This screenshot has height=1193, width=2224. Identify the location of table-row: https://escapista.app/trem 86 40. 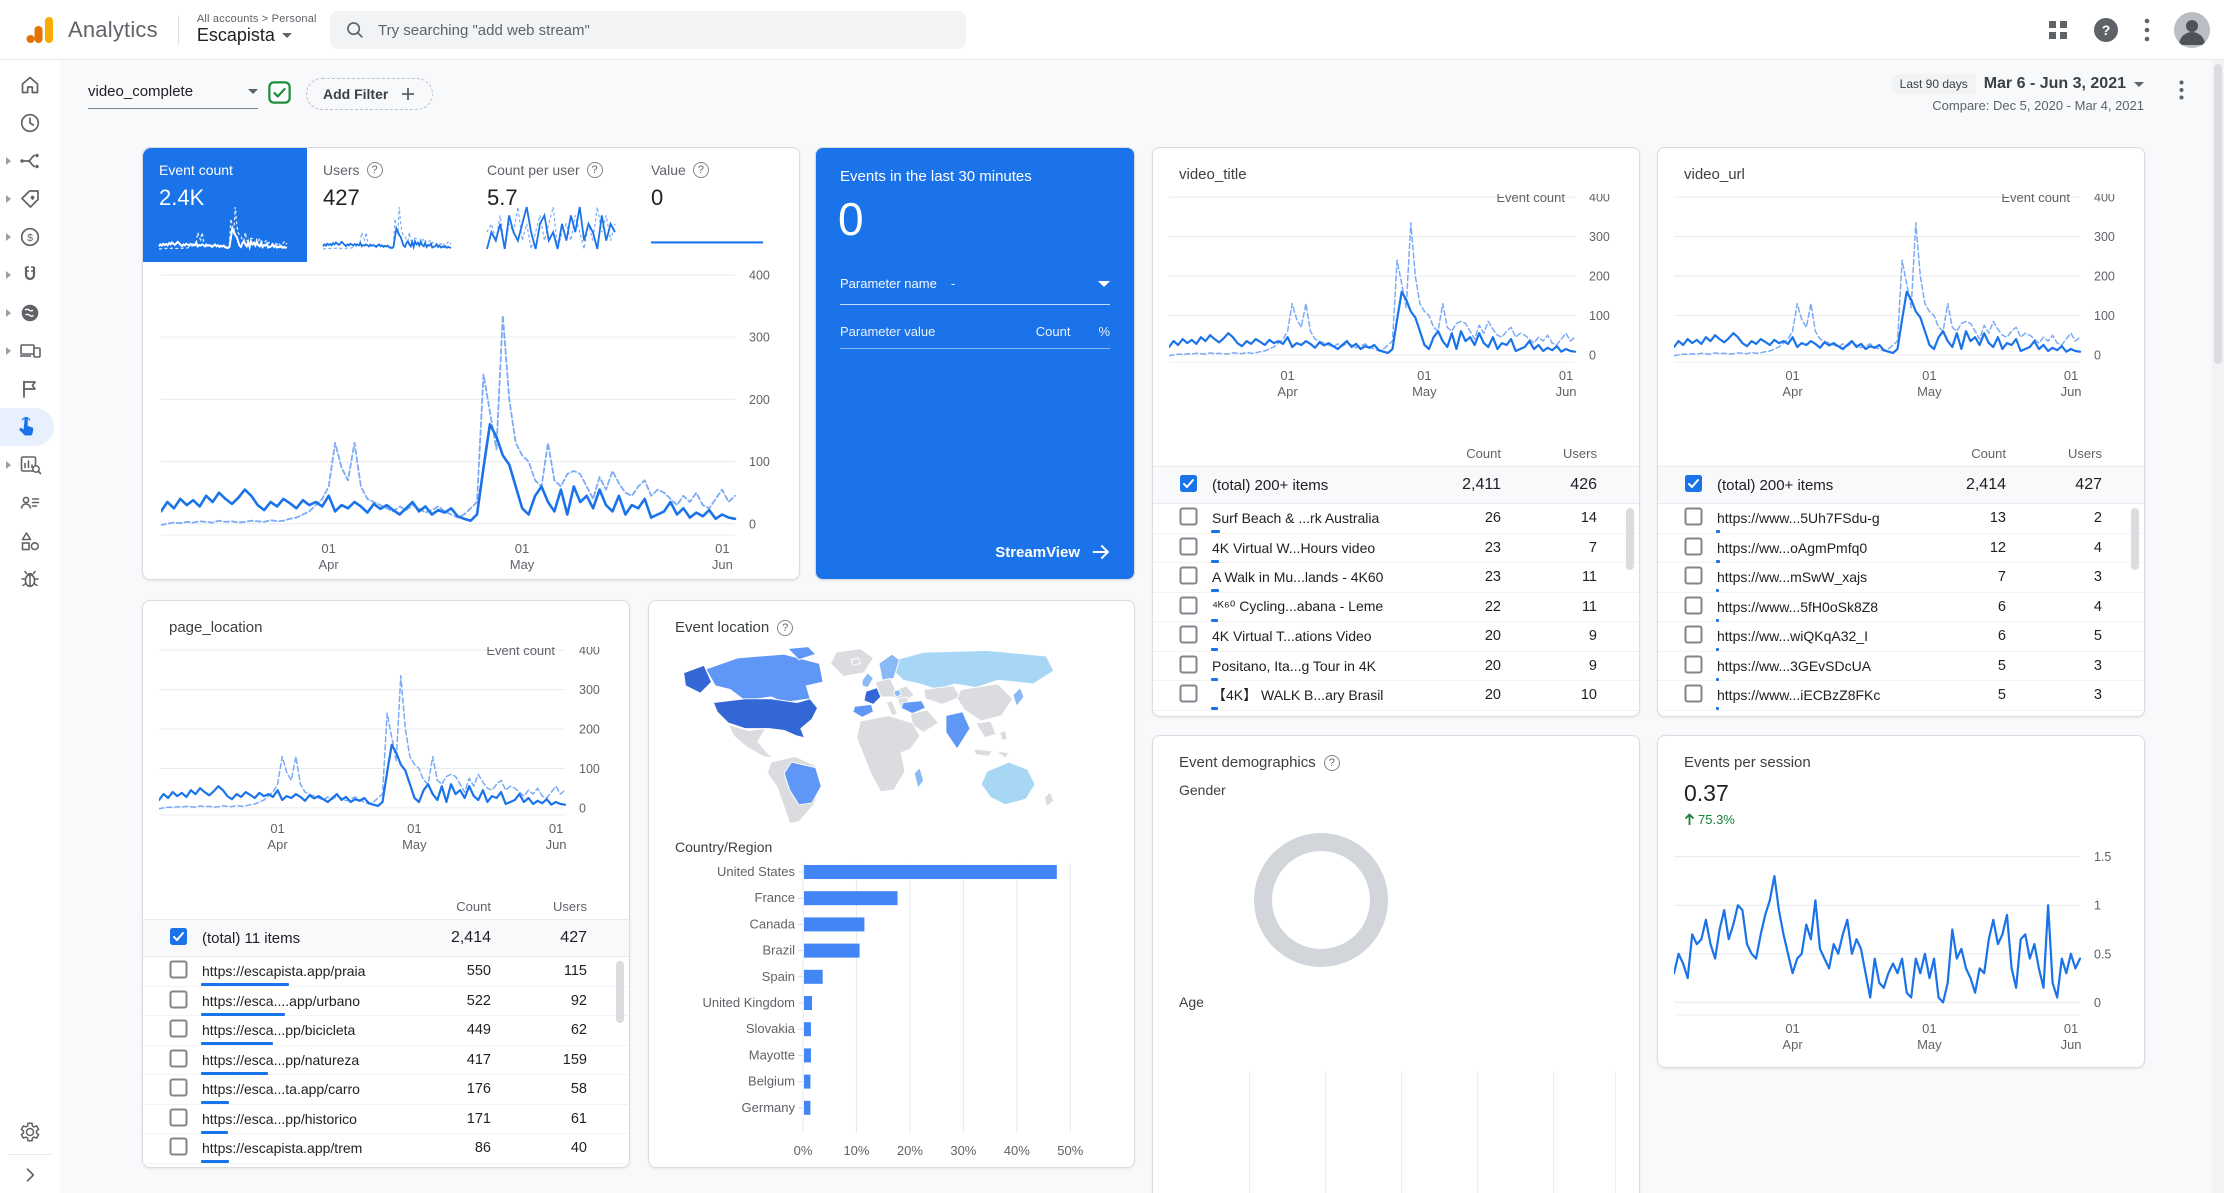
(386, 1149).